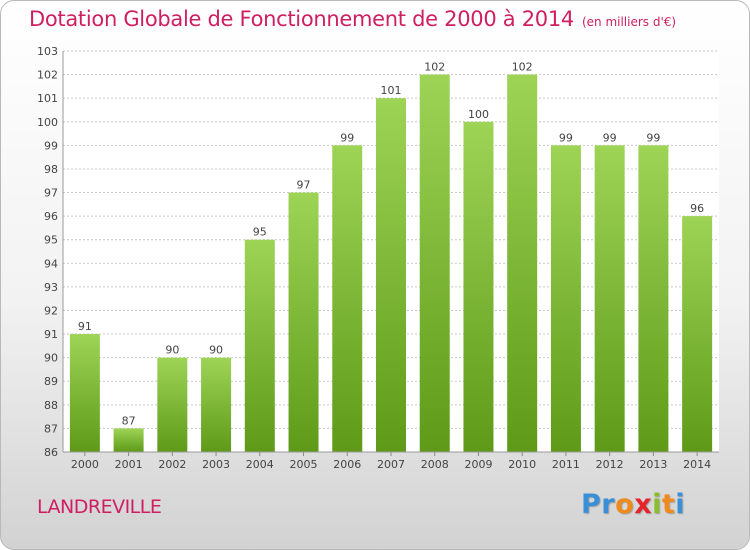 The width and height of the screenshot is (750, 550). What do you see at coordinates (47, 75) in the screenshot?
I see `y-tick-label: 102` at bounding box center [47, 75].